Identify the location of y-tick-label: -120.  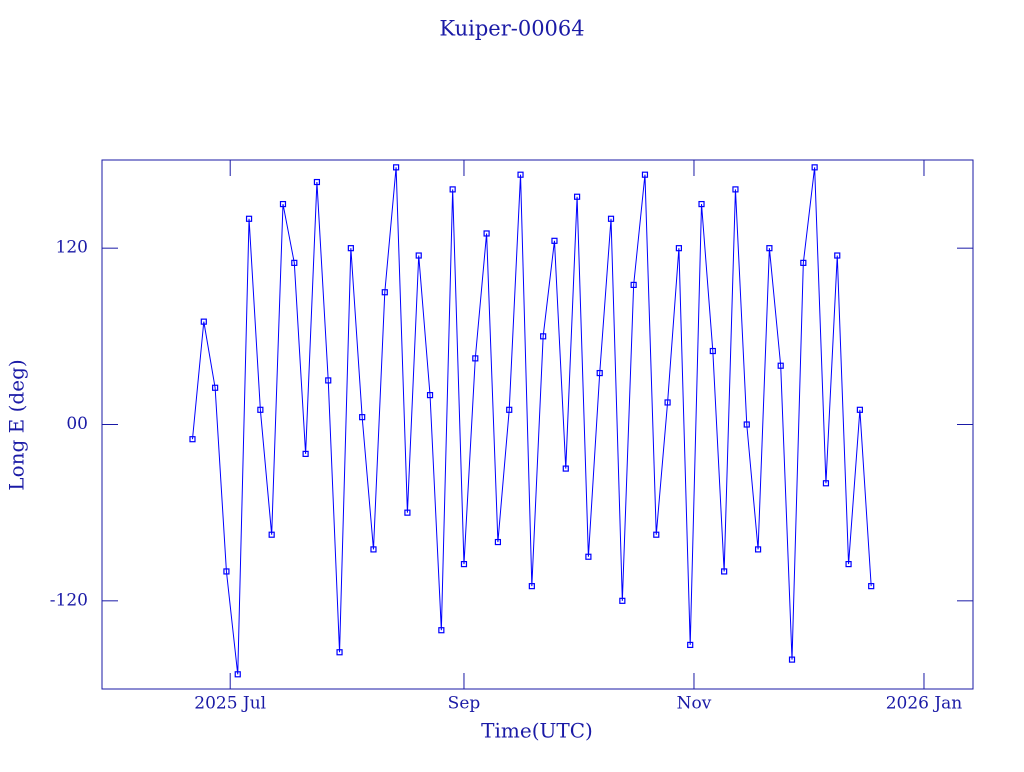
(69, 600).